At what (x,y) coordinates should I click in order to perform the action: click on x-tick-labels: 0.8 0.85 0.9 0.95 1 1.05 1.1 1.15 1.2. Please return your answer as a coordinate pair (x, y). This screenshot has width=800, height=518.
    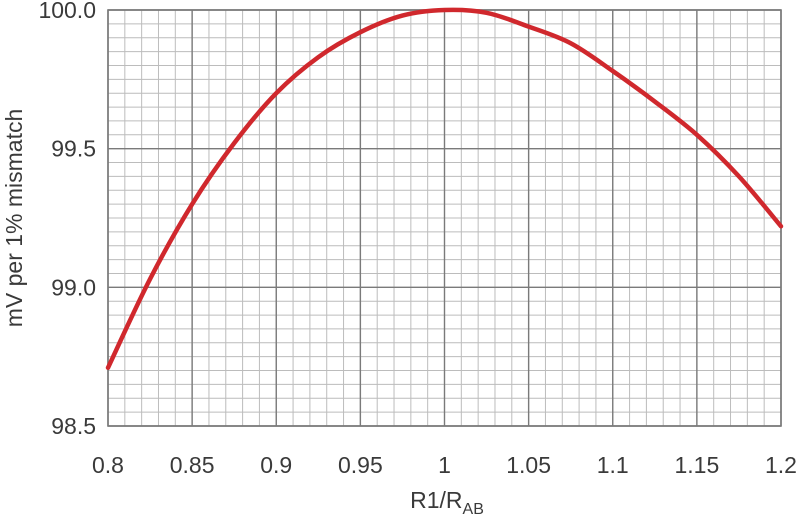
    Looking at the image, I should click on (444, 465).